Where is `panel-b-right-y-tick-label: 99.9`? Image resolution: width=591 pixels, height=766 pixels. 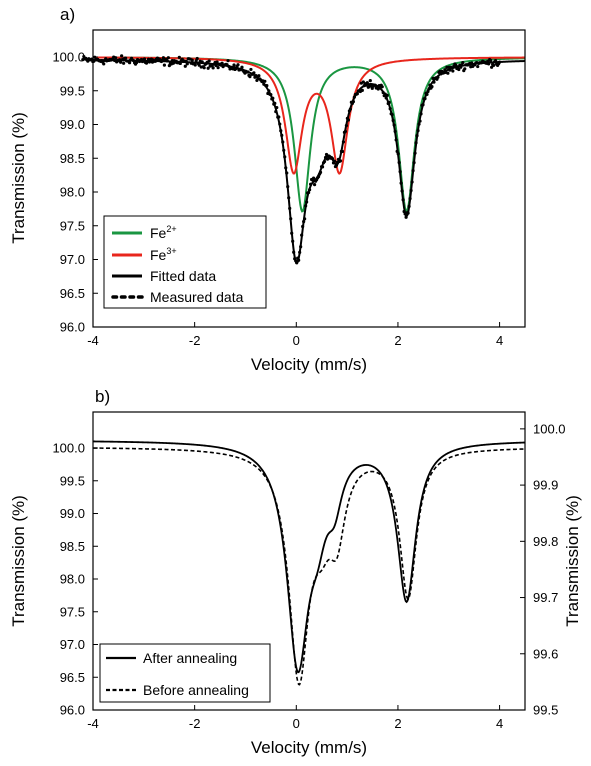
panel-b-right-y-tick-label: 99.9 is located at coordinates (545, 485).